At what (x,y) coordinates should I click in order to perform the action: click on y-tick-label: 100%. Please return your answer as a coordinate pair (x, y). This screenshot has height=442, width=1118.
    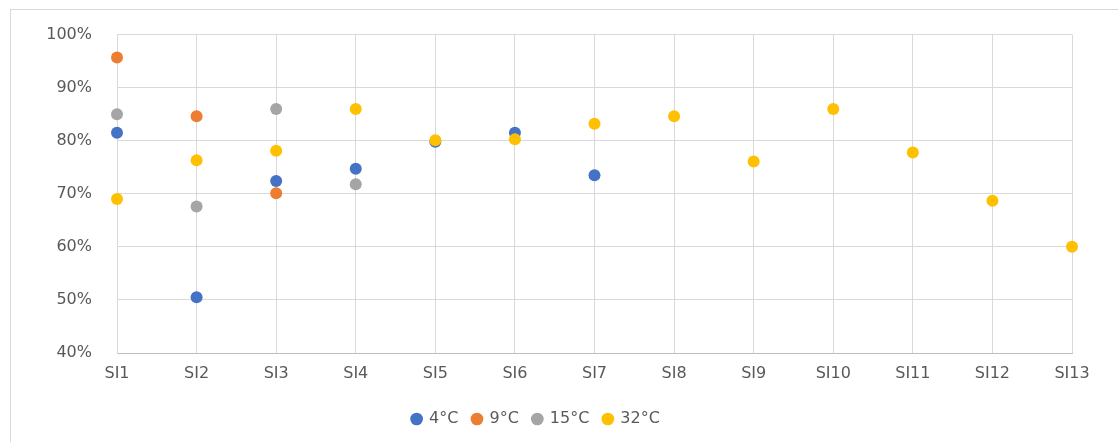
    Looking at the image, I should click on (69, 33).